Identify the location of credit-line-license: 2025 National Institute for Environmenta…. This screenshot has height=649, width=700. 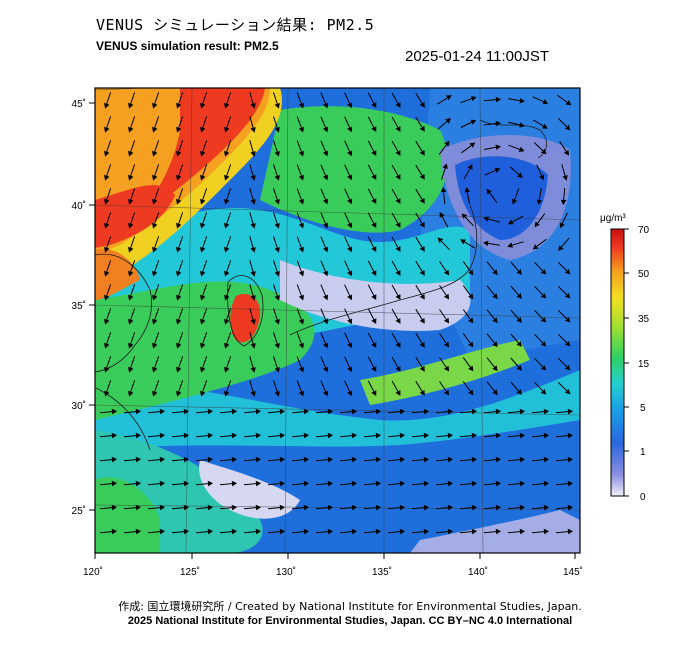
(350, 621).